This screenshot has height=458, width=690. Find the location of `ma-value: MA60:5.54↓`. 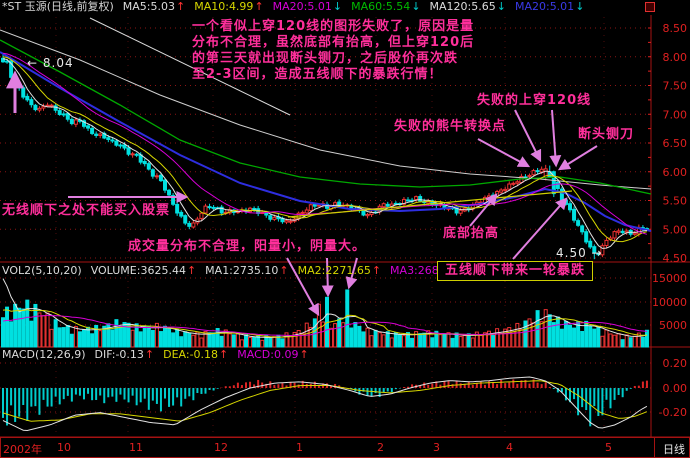

ma-value: MA60:5.54↓ is located at coordinates (386, 6).